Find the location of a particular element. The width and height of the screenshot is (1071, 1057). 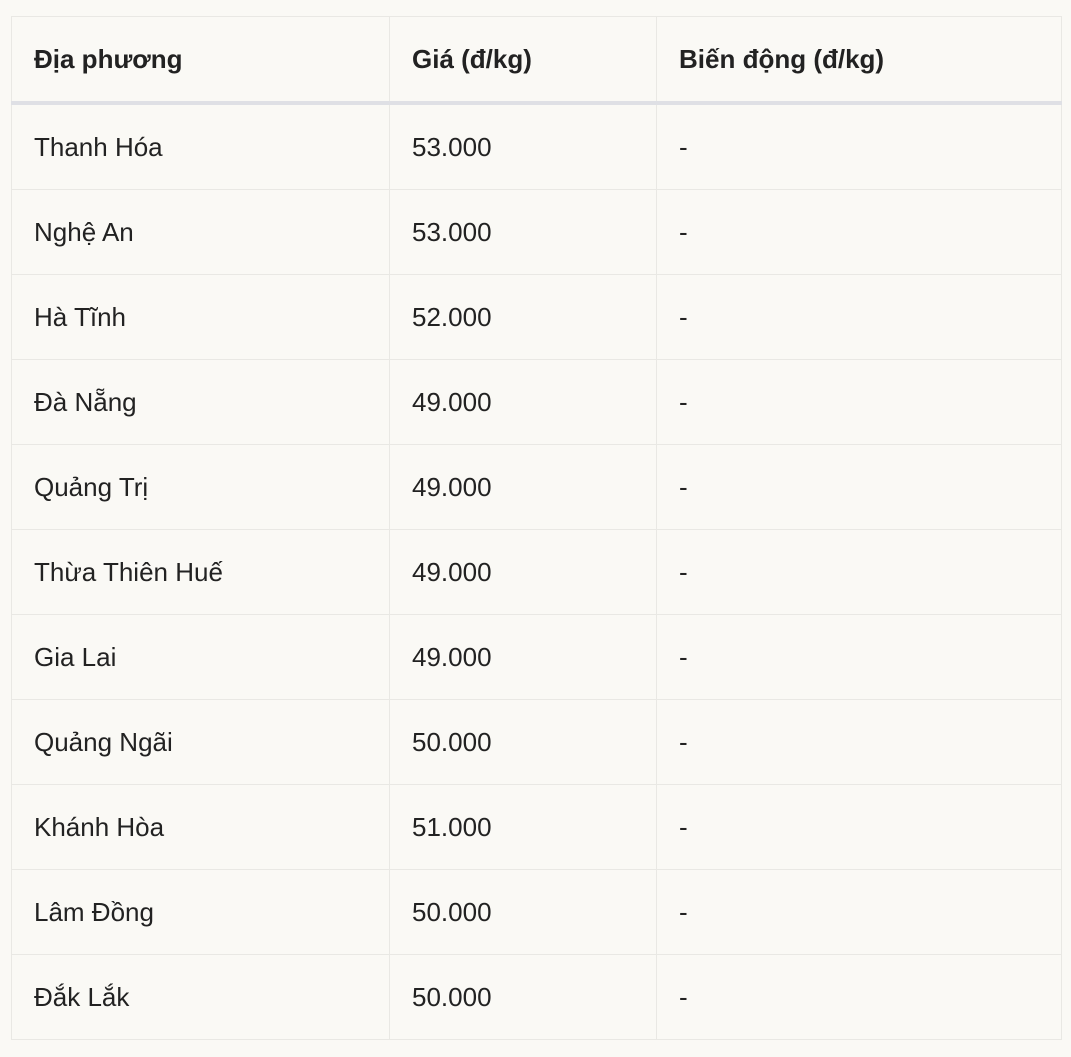

table-row: Đà Nẵng 49.000- is located at coordinates (536, 402).